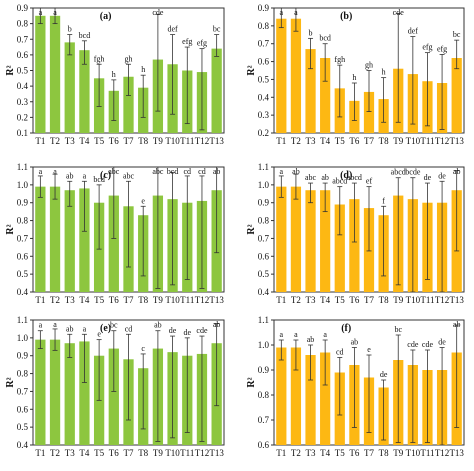 This screenshot has width=474, height=471. Describe the element at coordinates (23, 409) in the screenshot. I see `y-tick-label: 0.6` at that location.